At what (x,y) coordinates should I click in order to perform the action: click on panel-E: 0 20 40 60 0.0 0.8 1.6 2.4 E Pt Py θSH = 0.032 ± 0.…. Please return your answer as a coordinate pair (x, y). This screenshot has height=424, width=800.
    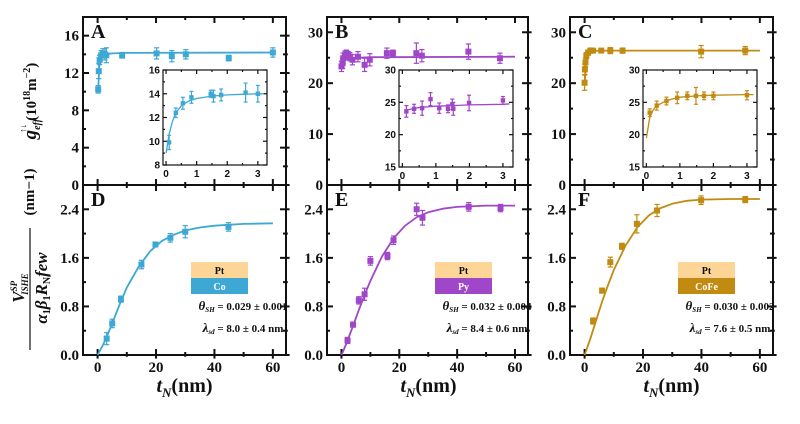
    Looking at the image, I should click on (418, 280).